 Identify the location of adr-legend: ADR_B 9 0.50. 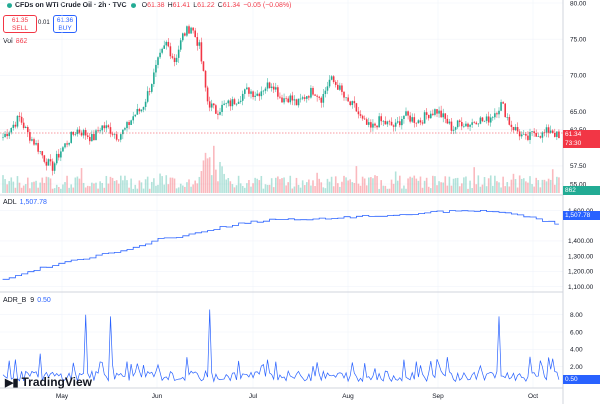
(27, 300).